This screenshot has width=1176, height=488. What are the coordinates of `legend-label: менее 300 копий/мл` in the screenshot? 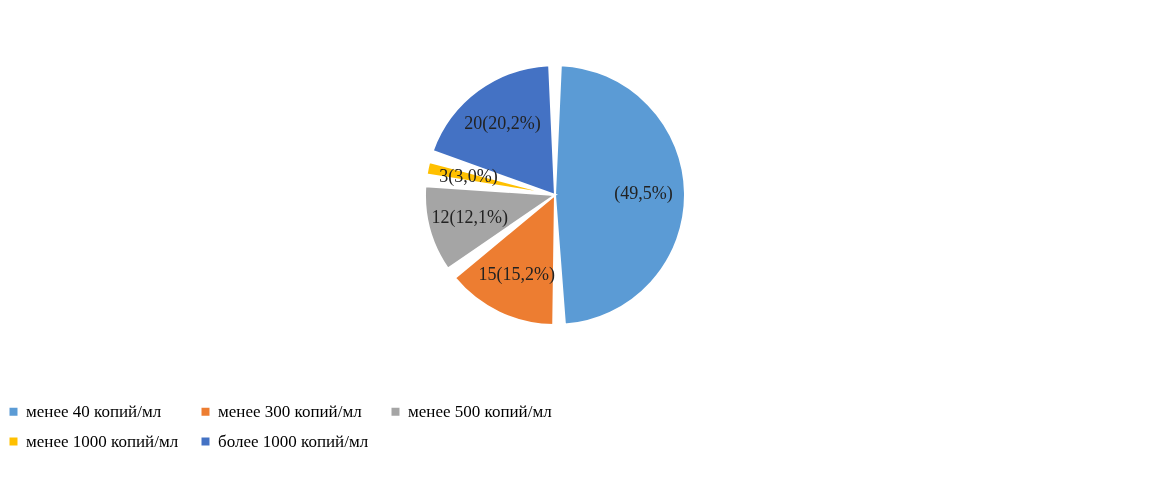 It's located at (290, 411).